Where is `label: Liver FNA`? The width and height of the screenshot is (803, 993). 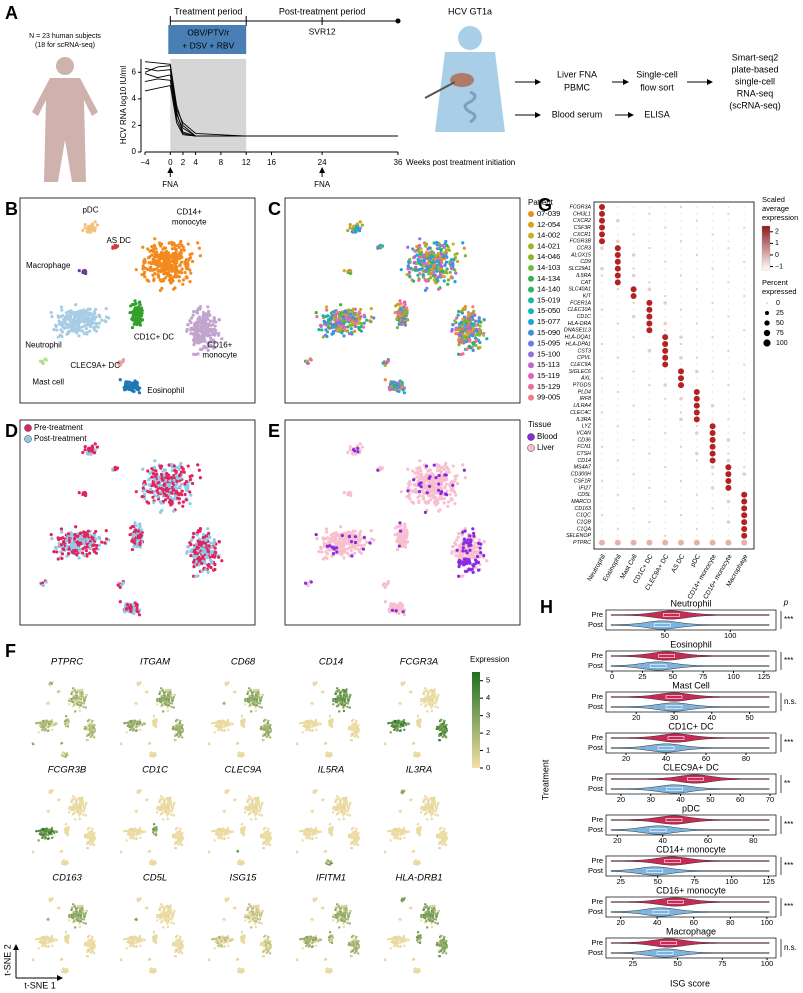
label: Liver FNA is located at coordinates (577, 74).